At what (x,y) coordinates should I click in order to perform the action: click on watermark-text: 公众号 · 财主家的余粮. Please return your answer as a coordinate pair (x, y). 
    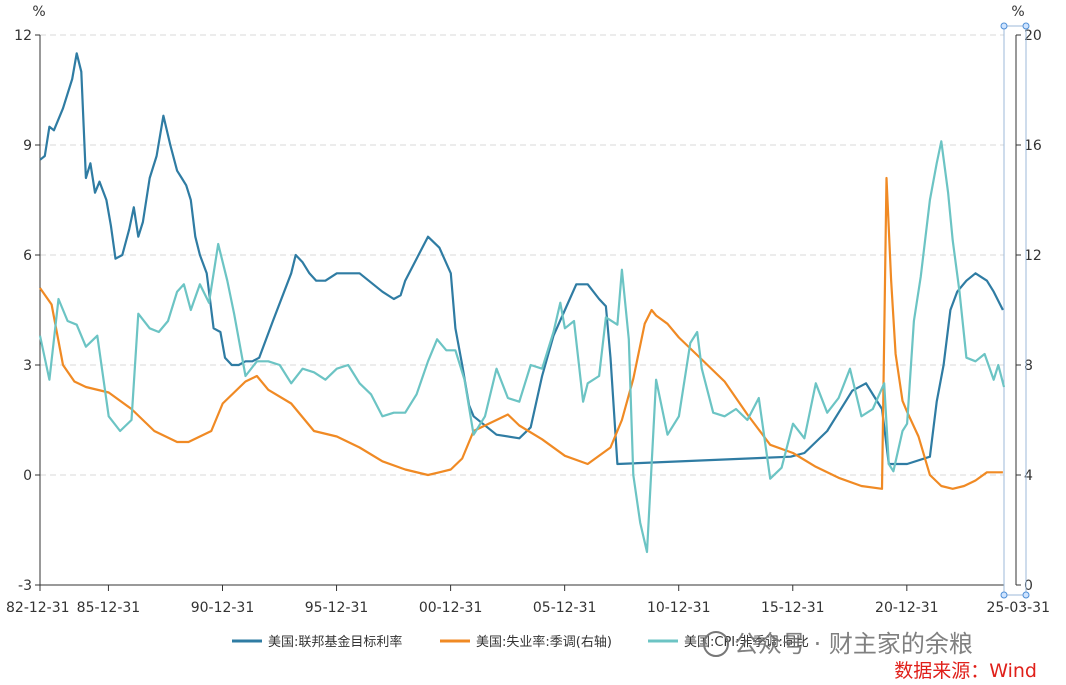
    Looking at the image, I should click on (853, 644).